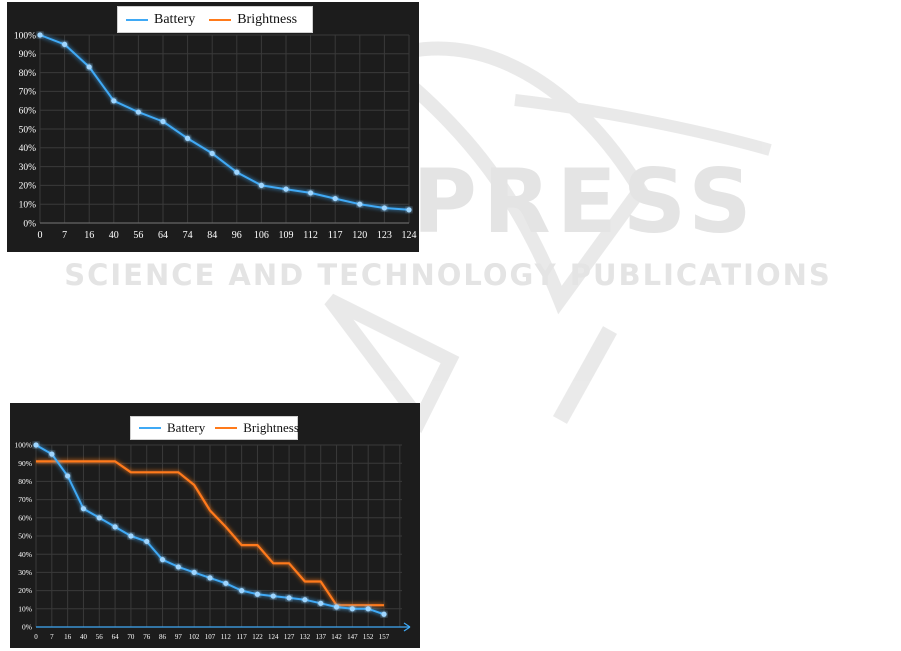 Image resolution: width=901 pixels, height=651 pixels. What do you see at coordinates (220, 19) in the screenshot?
I see `legend-swatch-brightness` at bounding box center [220, 19].